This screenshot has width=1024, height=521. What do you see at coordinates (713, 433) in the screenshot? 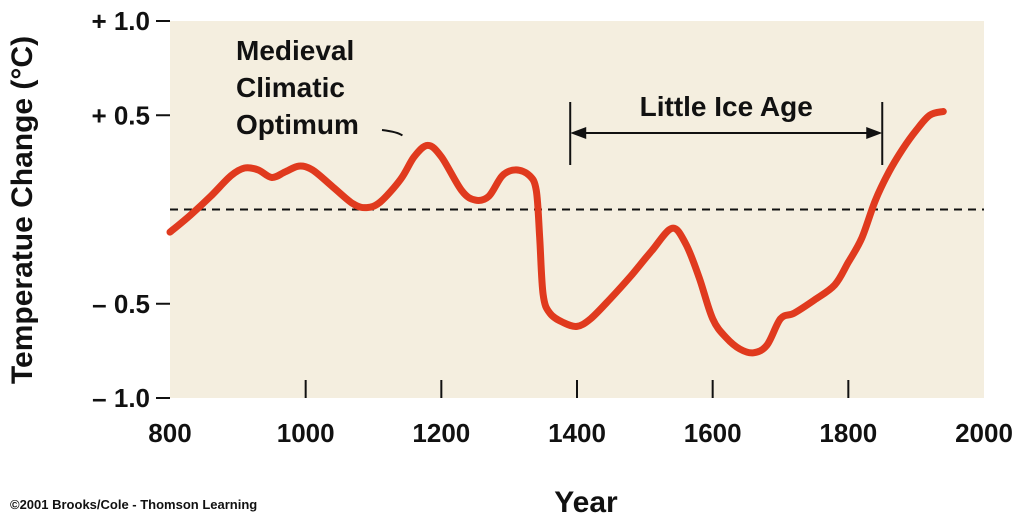
I see `x-tick-label: 1600` at bounding box center [713, 433].